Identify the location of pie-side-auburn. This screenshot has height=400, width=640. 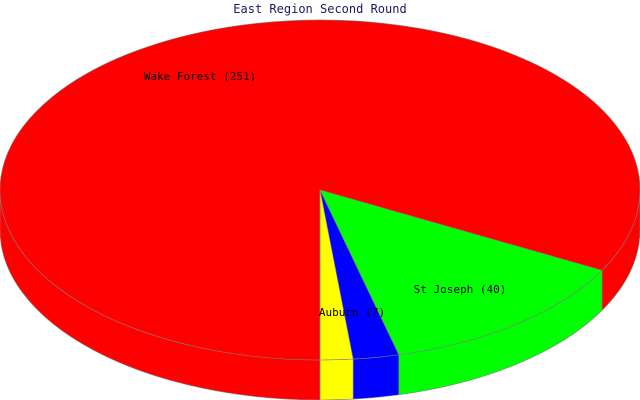
(376, 377).